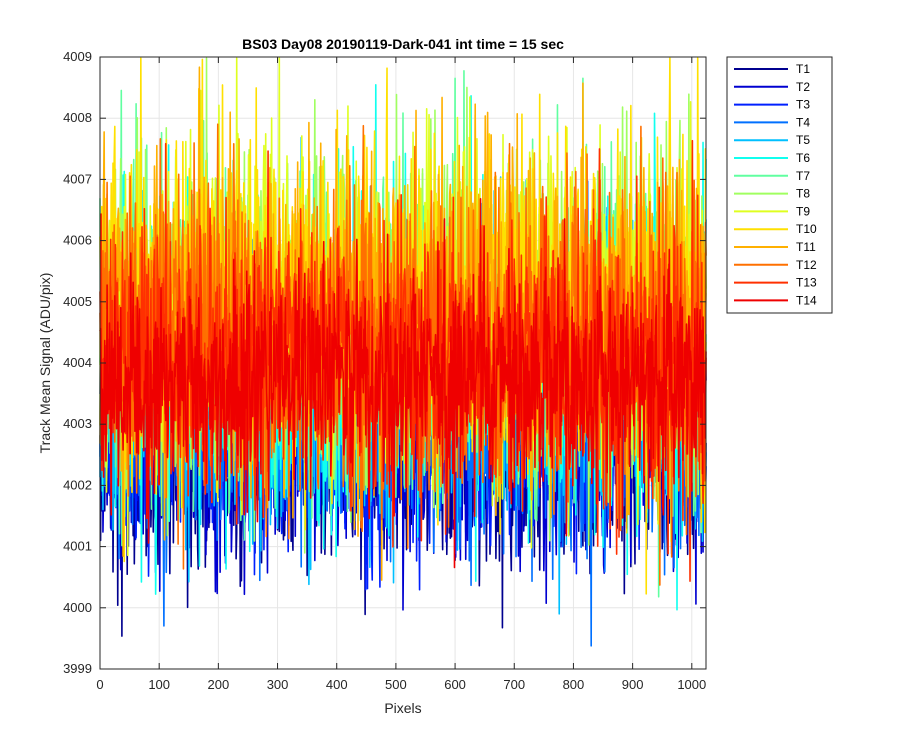 Image resolution: width=900 pixels, height=750 pixels. Describe the element at coordinates (77, 362) in the screenshot. I see `y-tick-label: 4004` at that location.